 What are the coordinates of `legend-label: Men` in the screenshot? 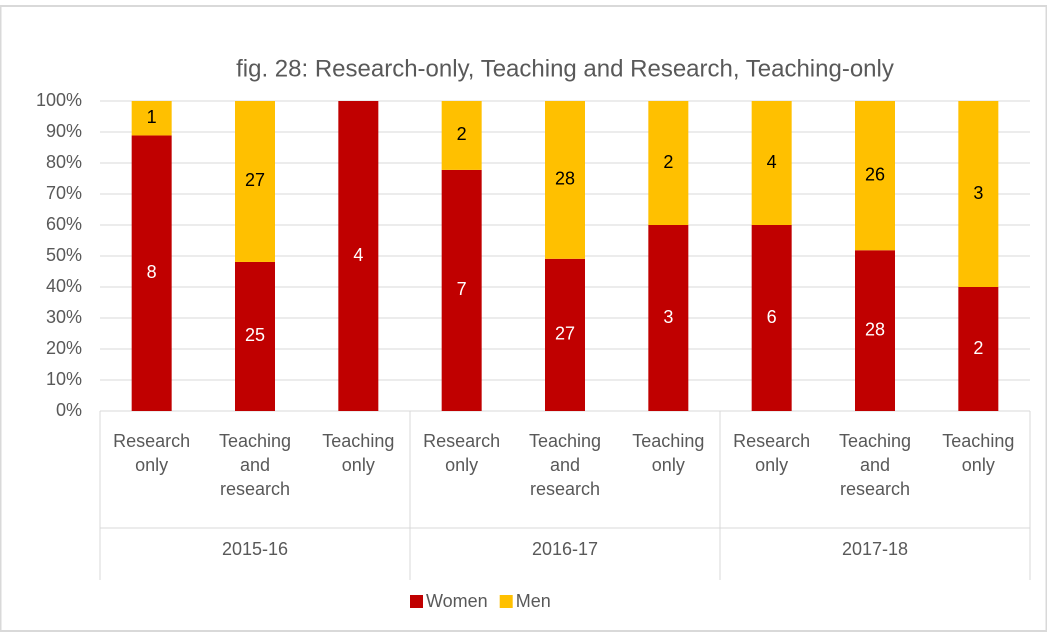 It's located at (533, 601).